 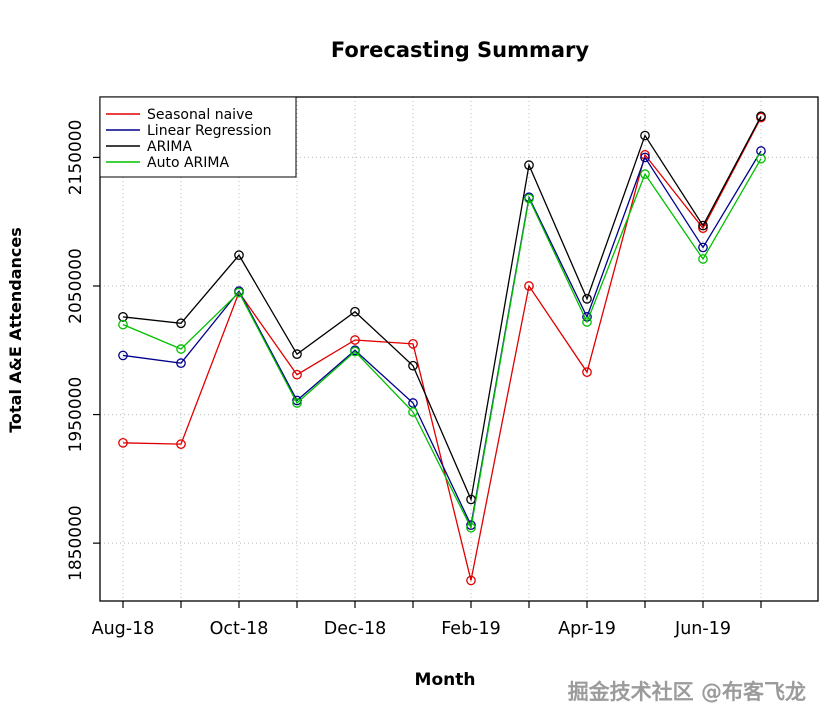 I want to click on legend-label: ARIMA, so click(x=170, y=147).